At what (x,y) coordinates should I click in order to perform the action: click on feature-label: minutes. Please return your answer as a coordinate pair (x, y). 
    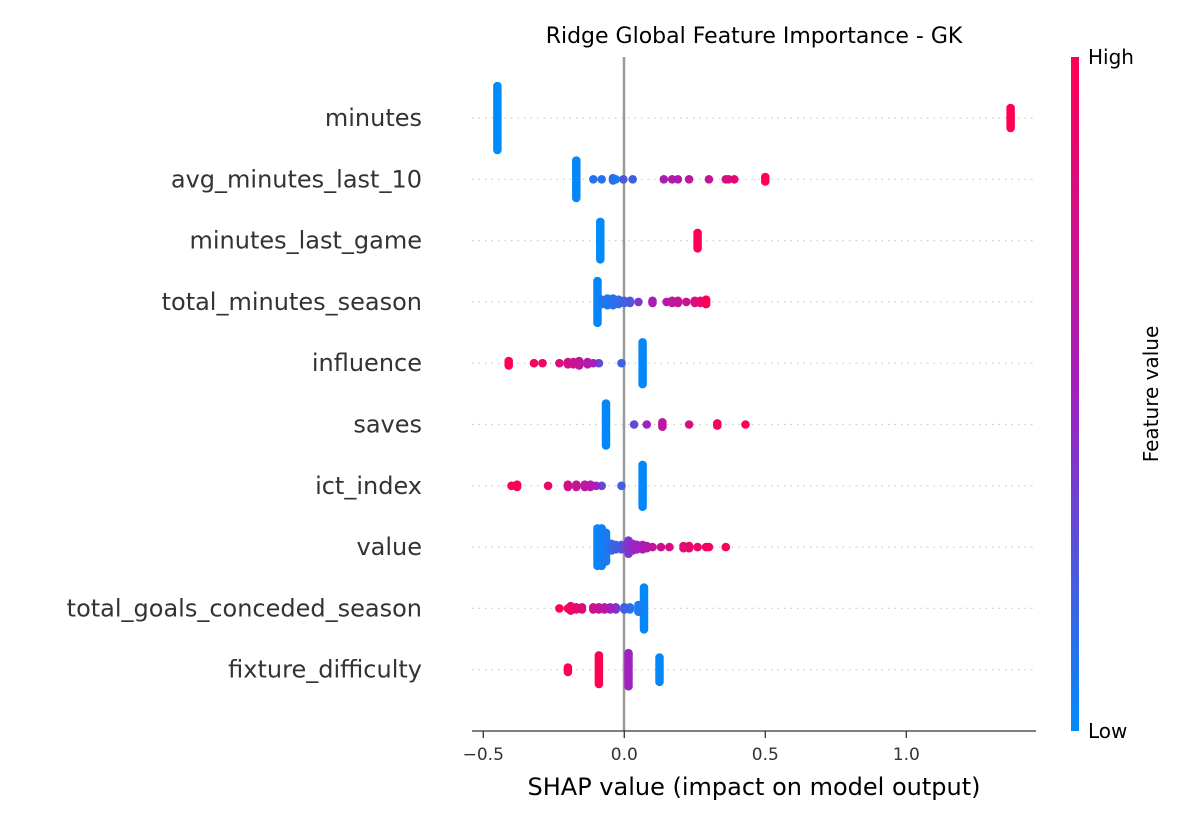
    Looking at the image, I should click on (373, 118).